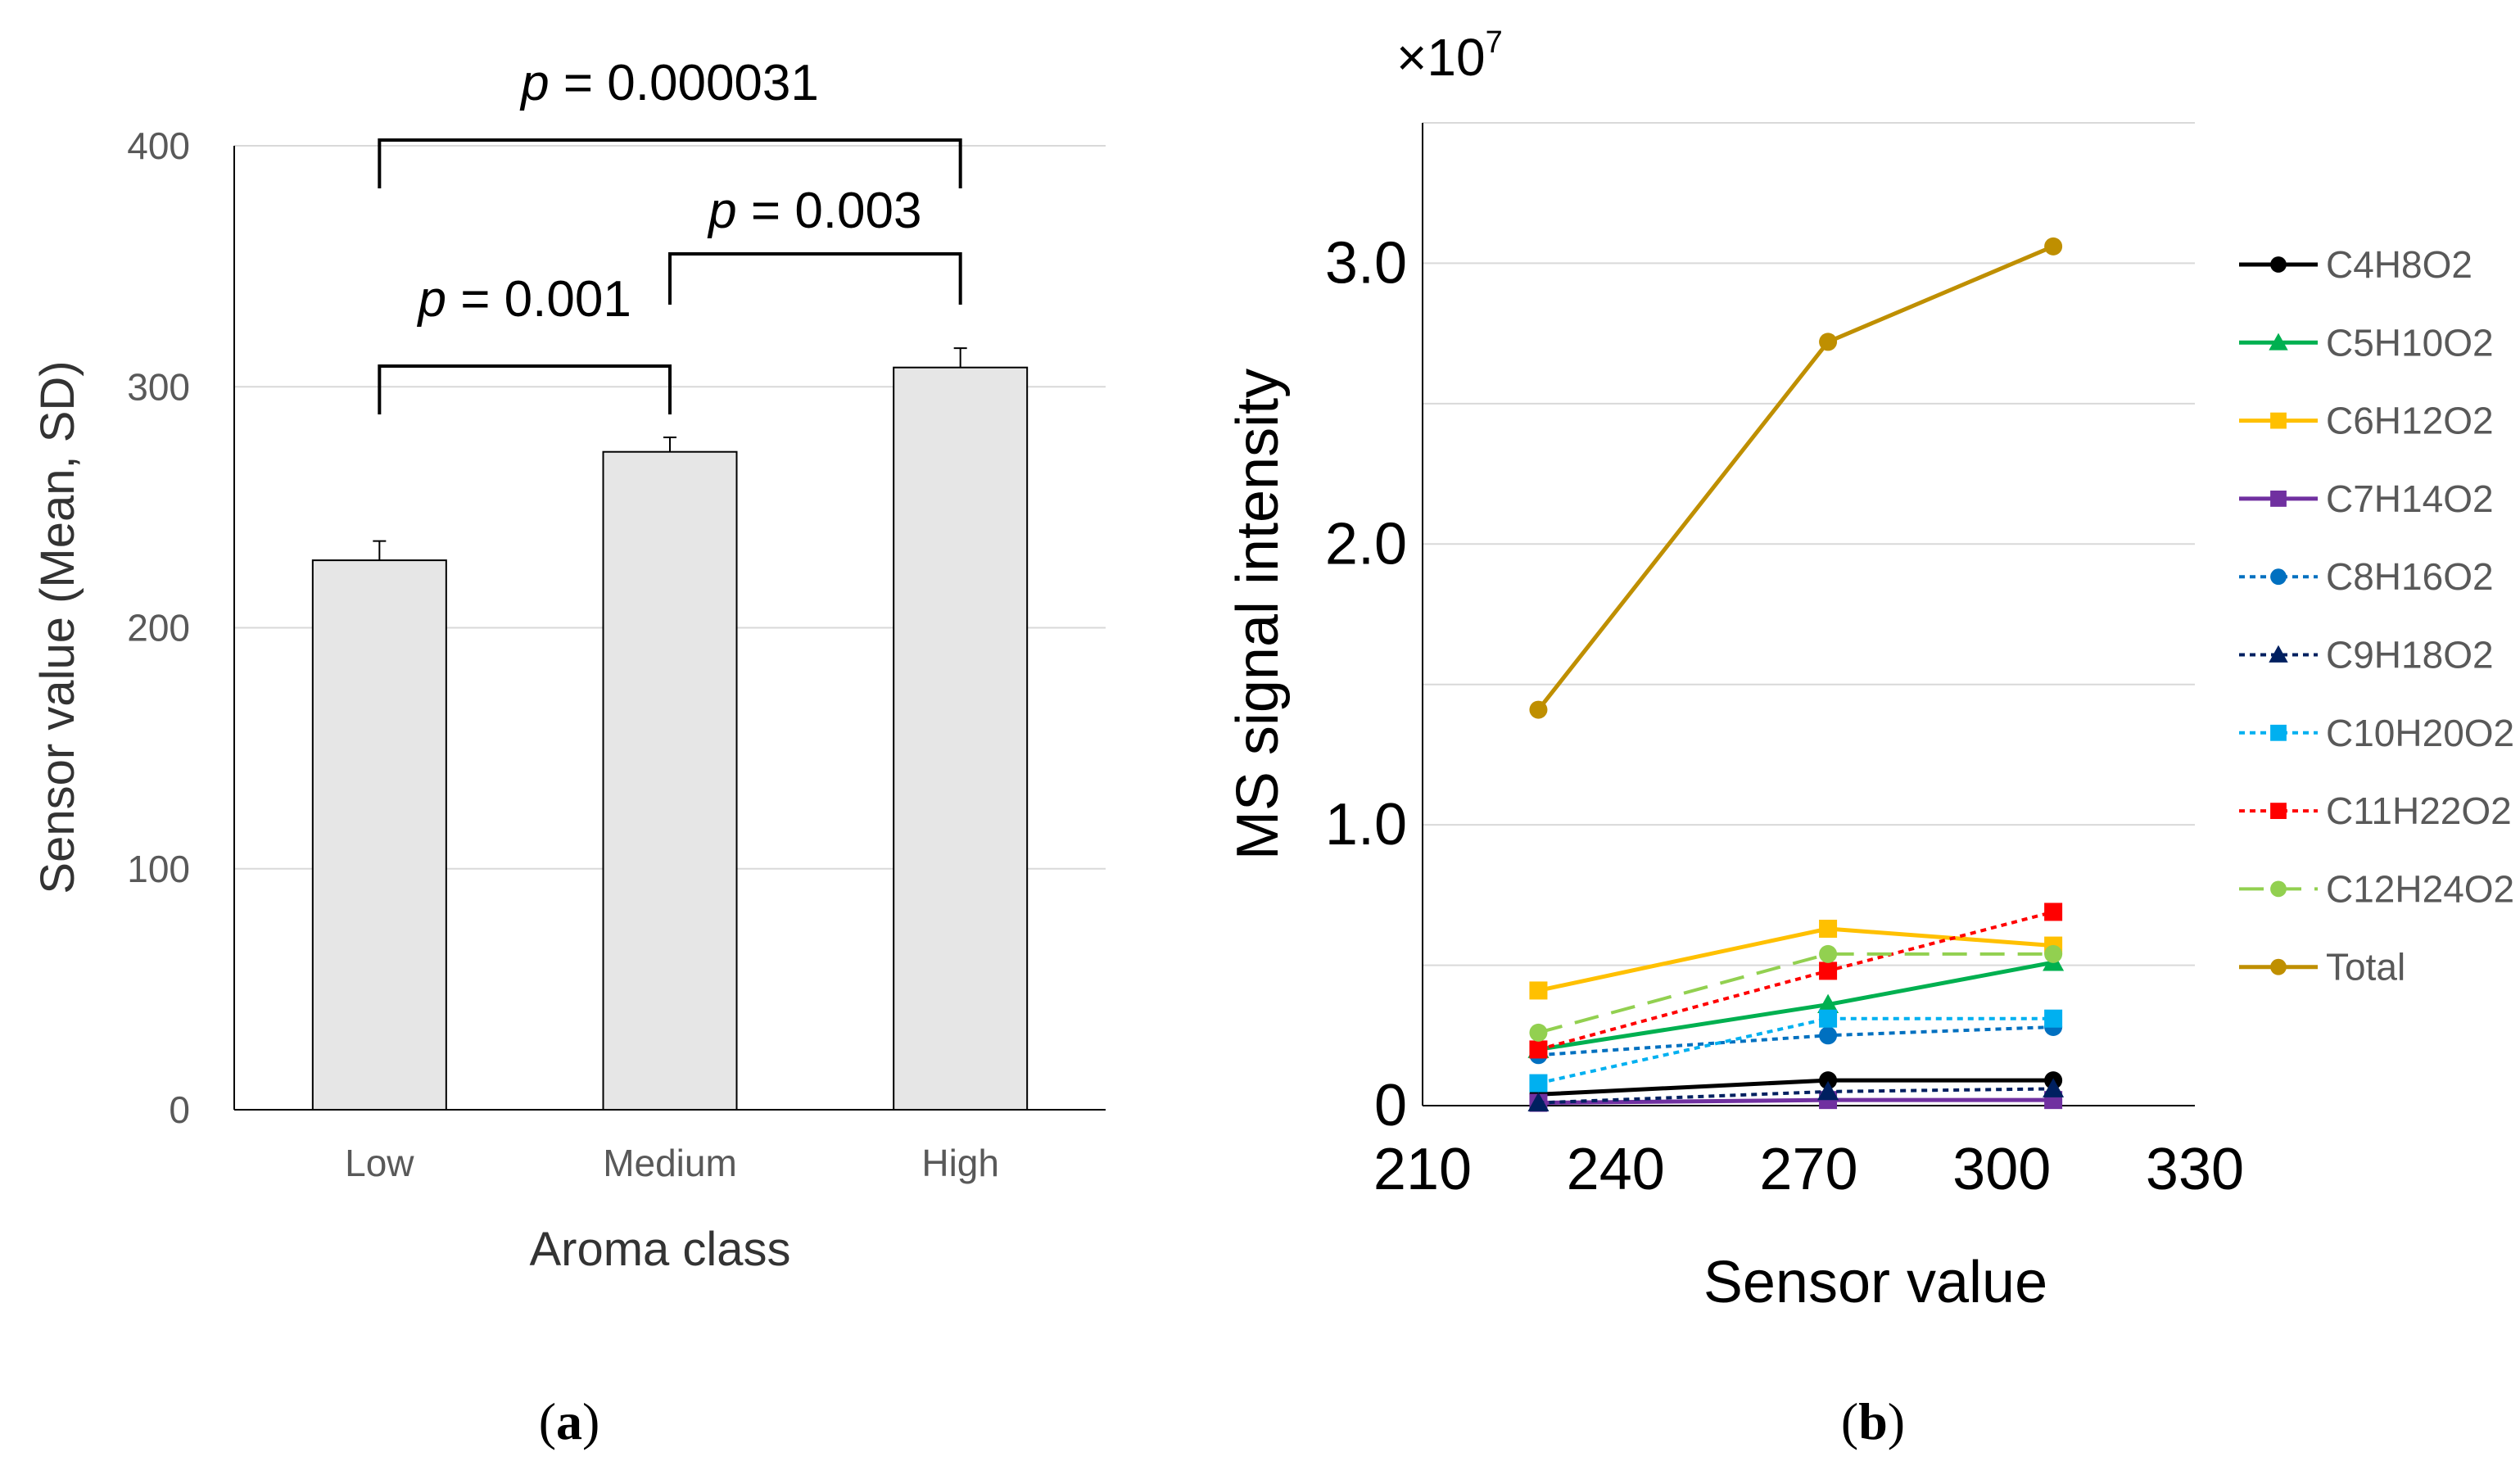  I want to click on panel-b-y-axis-label: MS signal intensity, so click(1258, 615).